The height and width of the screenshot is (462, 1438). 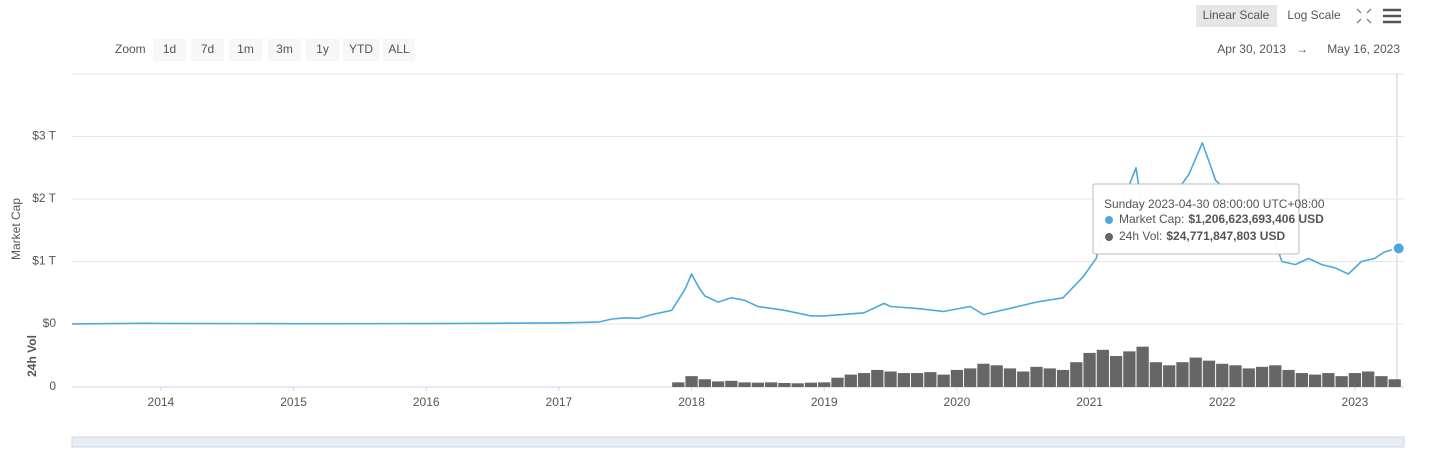 What do you see at coordinates (1151, 219) in the screenshot?
I see `tooltip-label: Market Cap:` at bounding box center [1151, 219].